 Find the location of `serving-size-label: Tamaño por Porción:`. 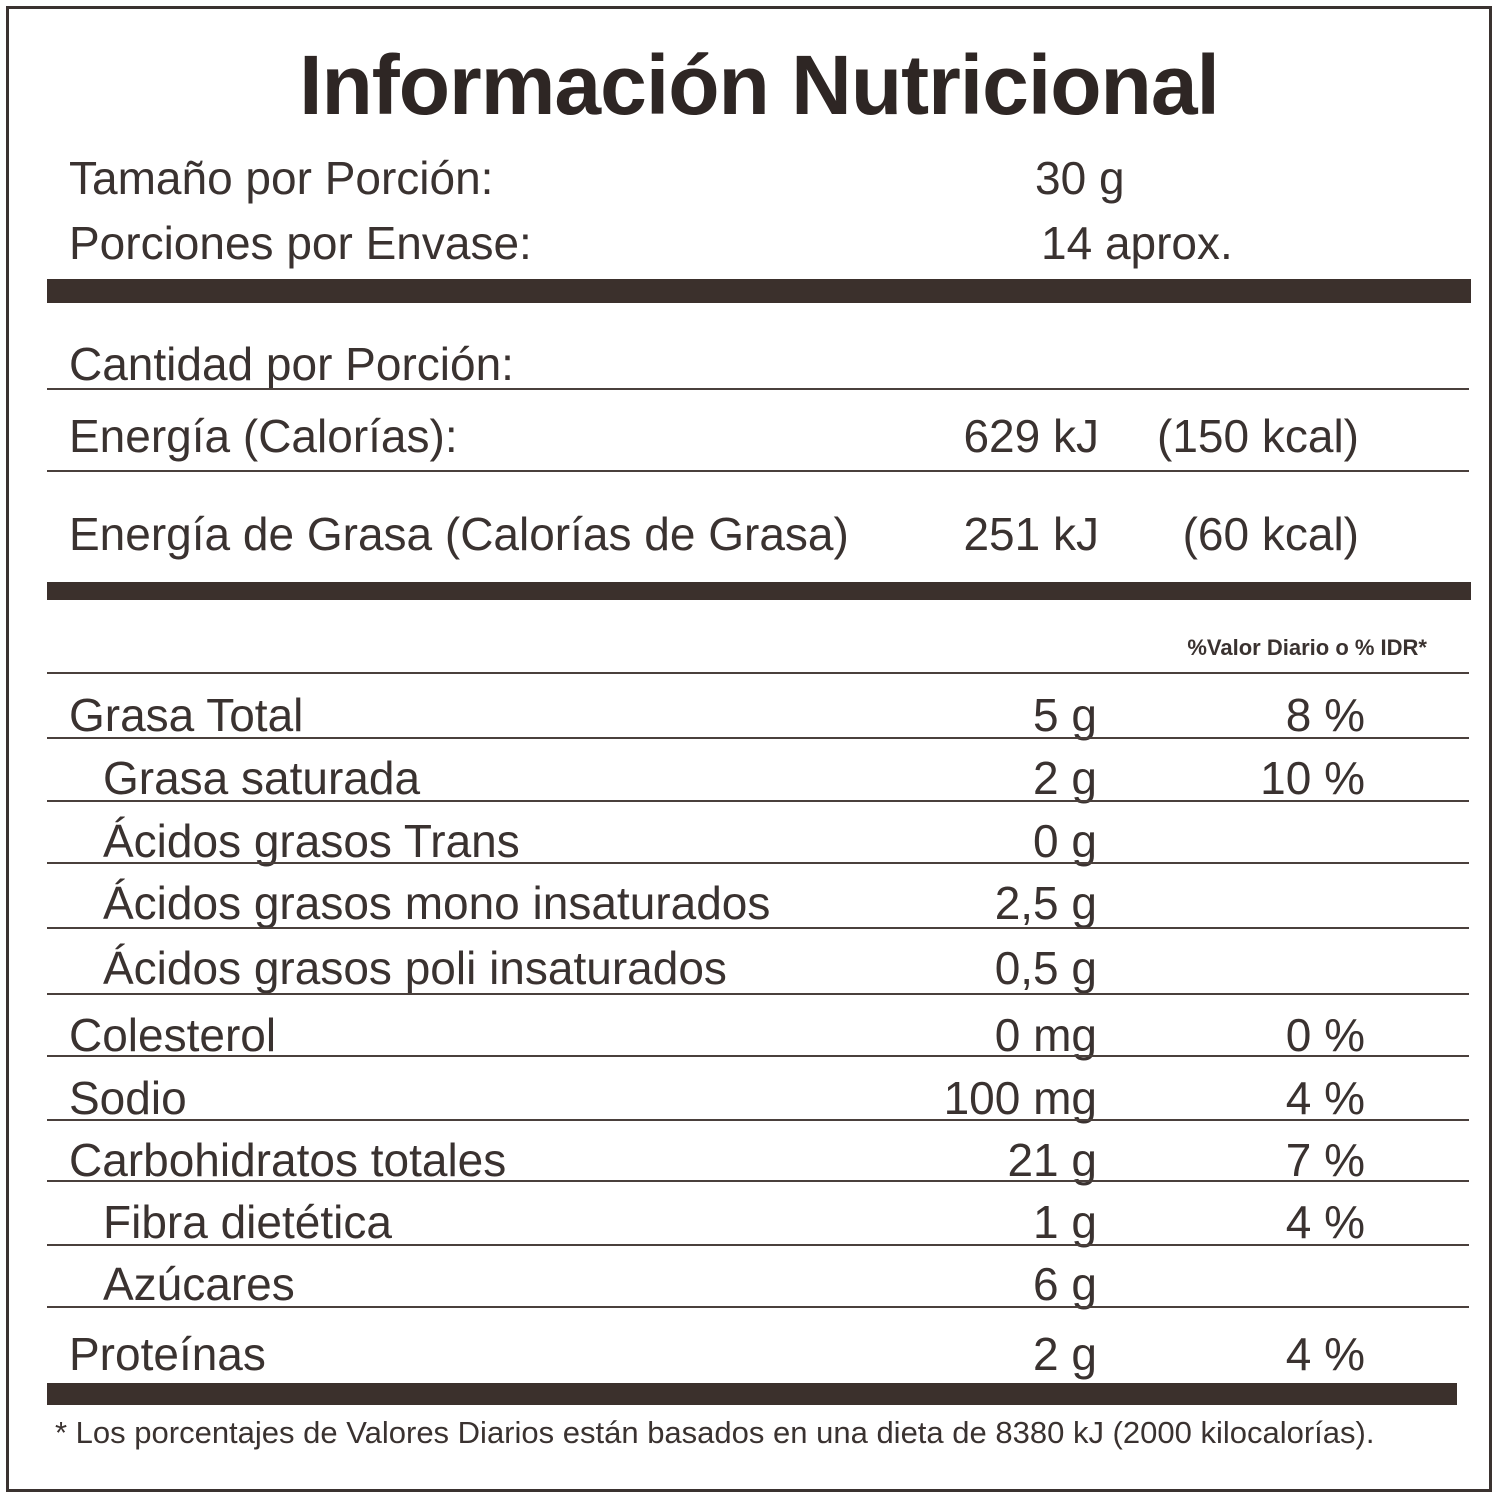

serving-size-label: Tamaño por Porción: is located at coordinates (281, 178).